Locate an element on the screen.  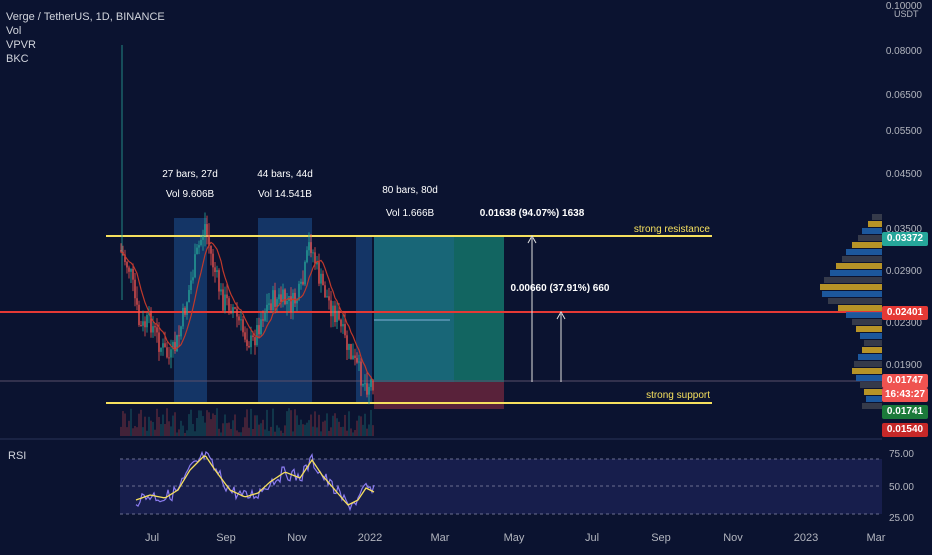
volume-bars is located at coordinates (247, 422).